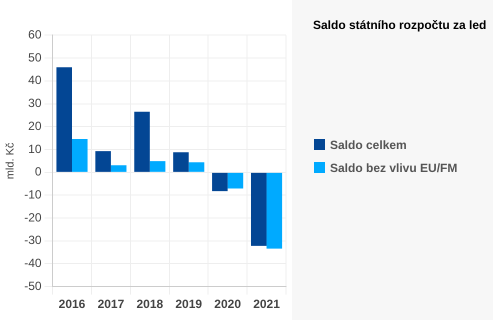 The width and height of the screenshot is (493, 320). What do you see at coordinates (35, 35) in the screenshot?
I see `y-tick-label: 60` at bounding box center [35, 35].